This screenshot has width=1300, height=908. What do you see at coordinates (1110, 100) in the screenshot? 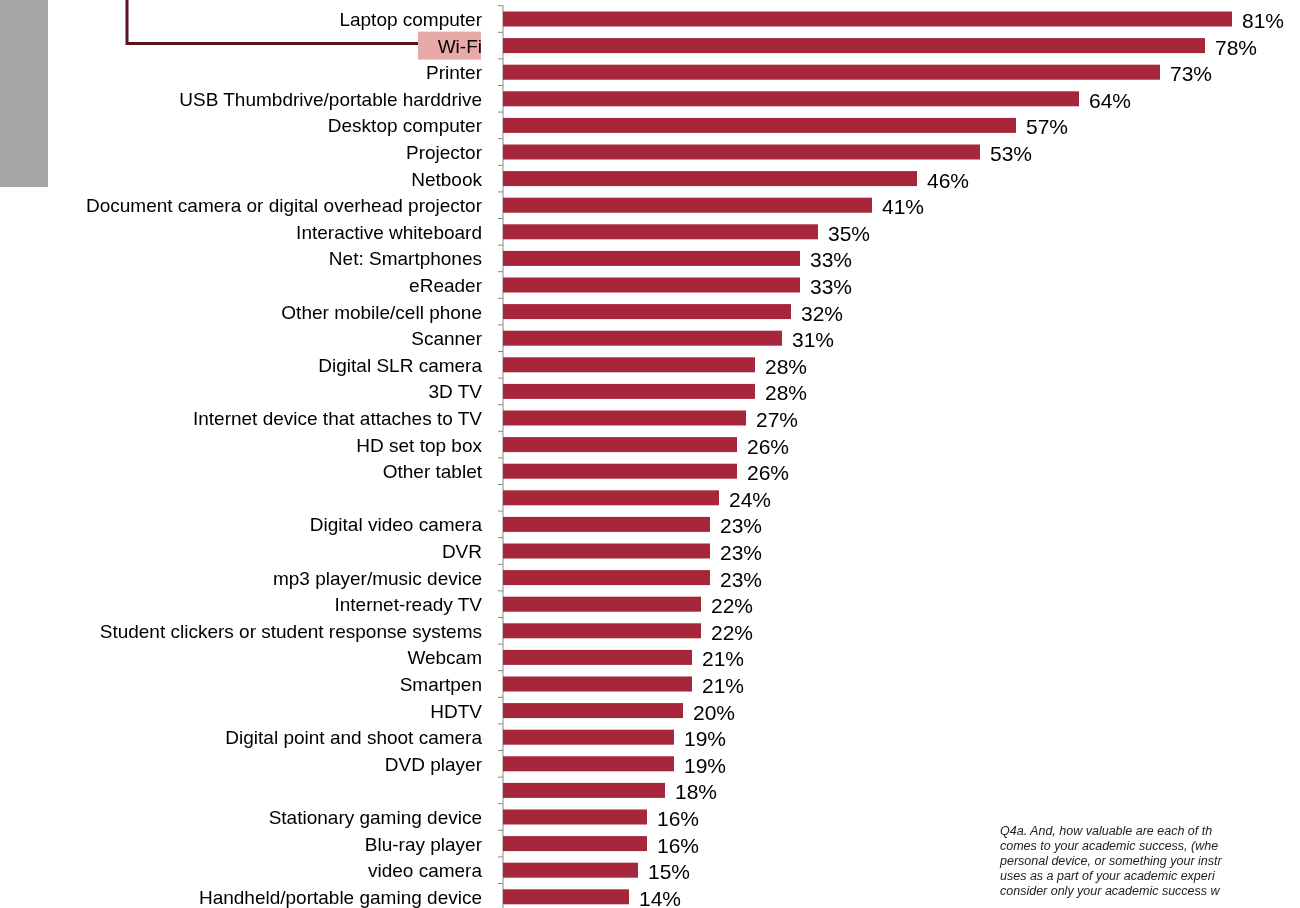
I see `data-label: 64%` at bounding box center [1110, 100].